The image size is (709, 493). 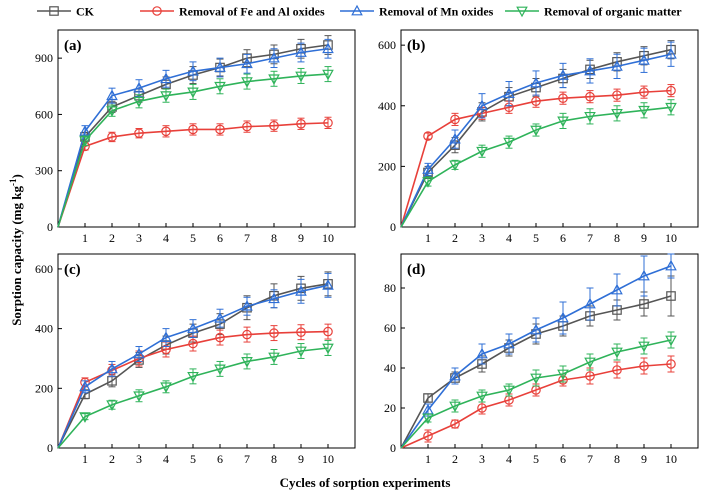 What do you see at coordinates (387, 166) in the screenshot?
I see `y-tick-label: 200` at bounding box center [387, 166].